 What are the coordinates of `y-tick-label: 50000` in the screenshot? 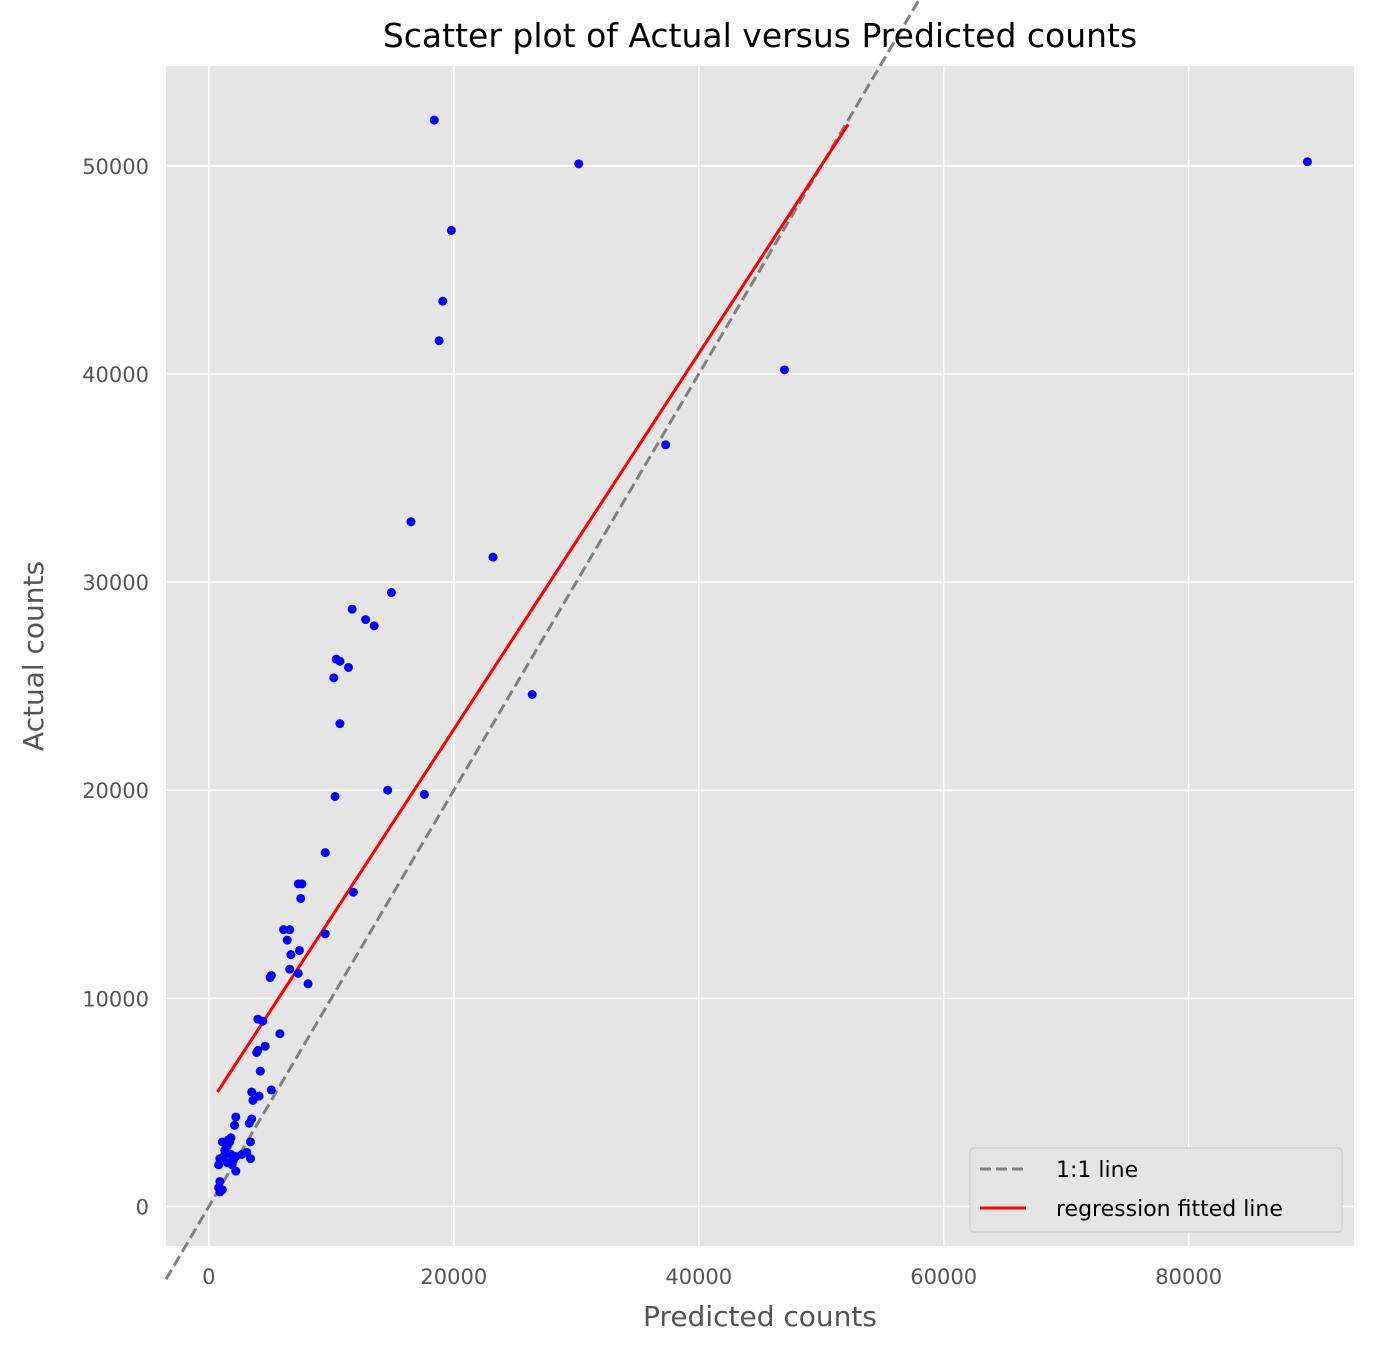 It's located at (115, 167).